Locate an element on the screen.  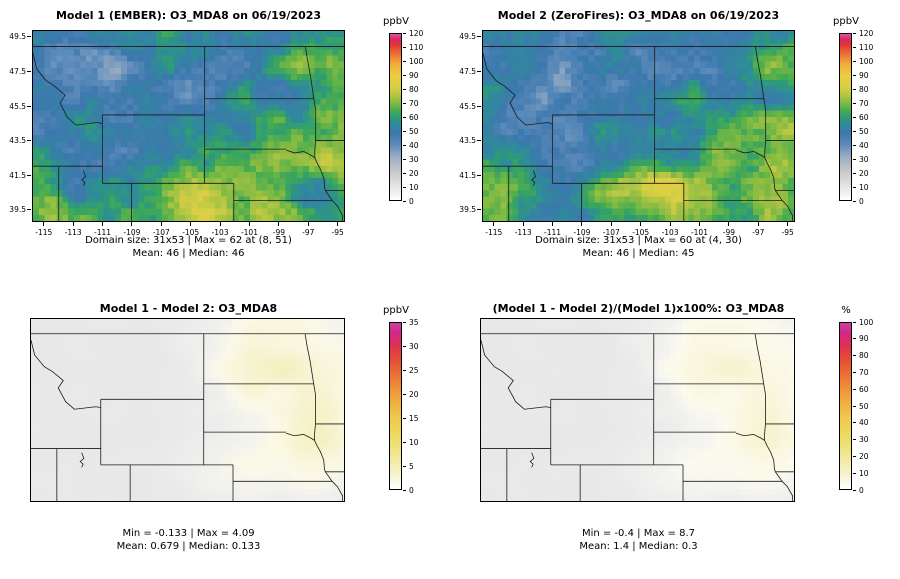
x-axis-tick-label: -107 is located at coordinates (161, 232).